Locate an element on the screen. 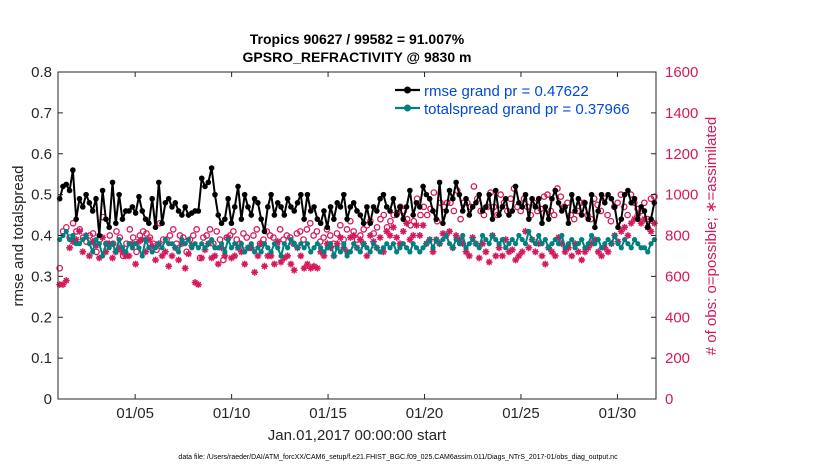 This screenshot has width=830, height=470. x-tick-label: 01/10 is located at coordinates (232, 413).